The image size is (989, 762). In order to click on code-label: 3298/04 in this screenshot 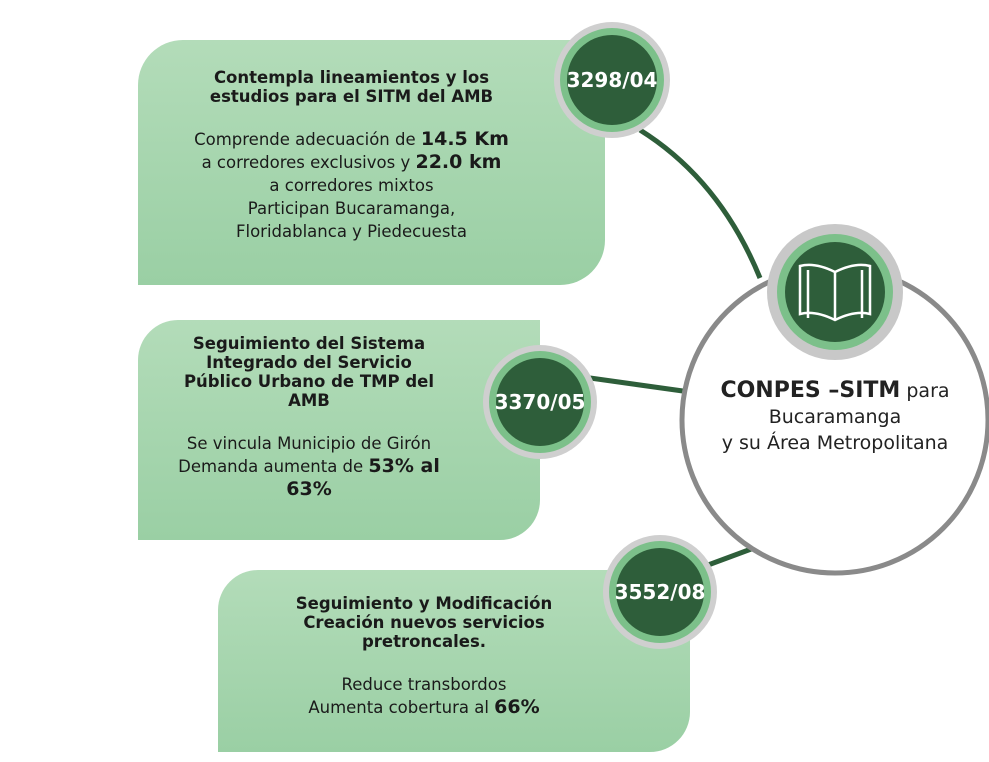, I will do `click(612, 80)`.